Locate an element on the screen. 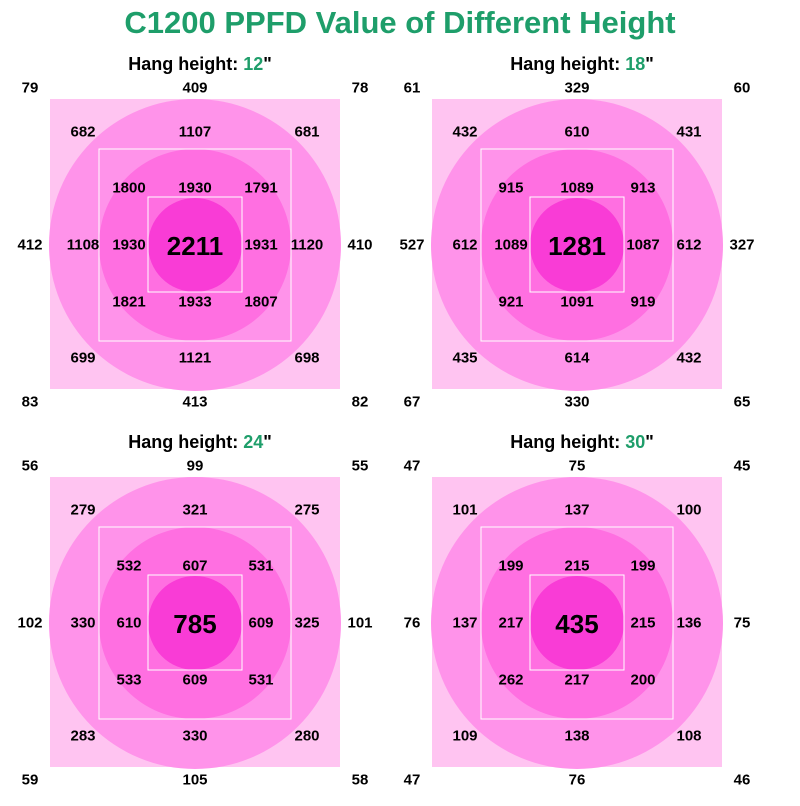 The image size is (800, 806). ppfd-value-outer-ring-top-right: 60 is located at coordinates (742, 88).